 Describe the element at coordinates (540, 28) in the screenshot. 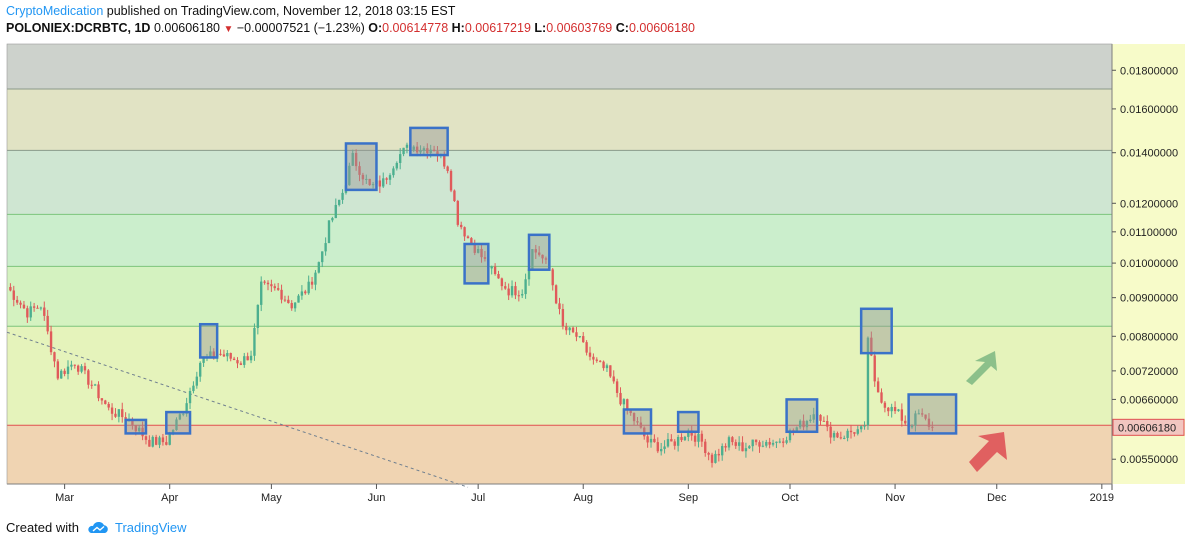

I see `low-label: L:` at that location.